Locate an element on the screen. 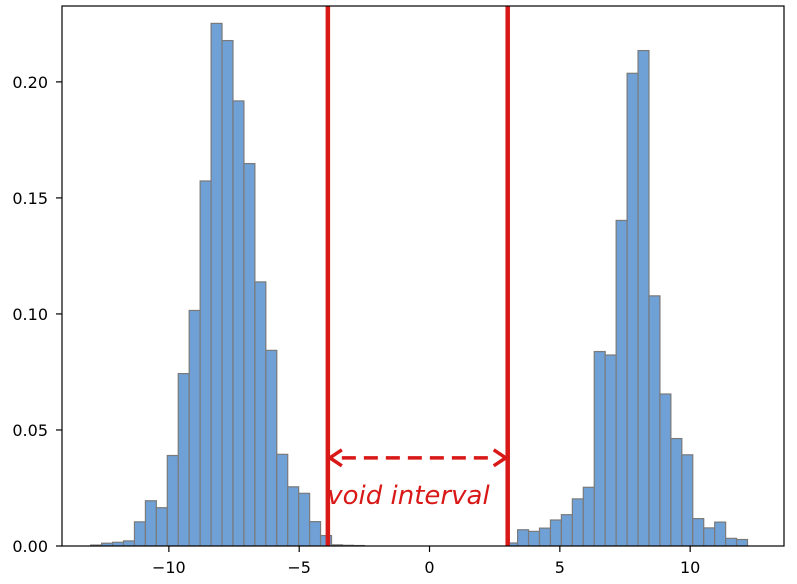 The image size is (797, 584). x-tick-label: 10 is located at coordinates (690, 567).